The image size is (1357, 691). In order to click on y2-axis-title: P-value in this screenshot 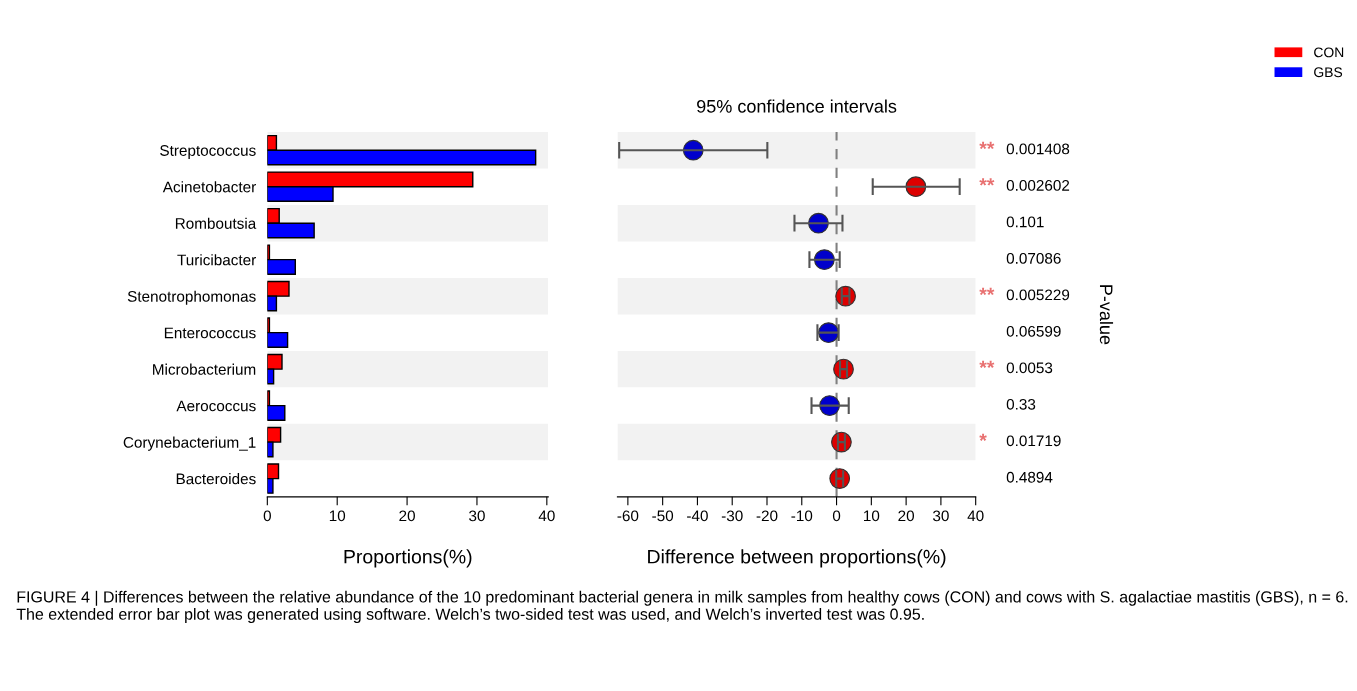, I will do `click(1106, 315)`.